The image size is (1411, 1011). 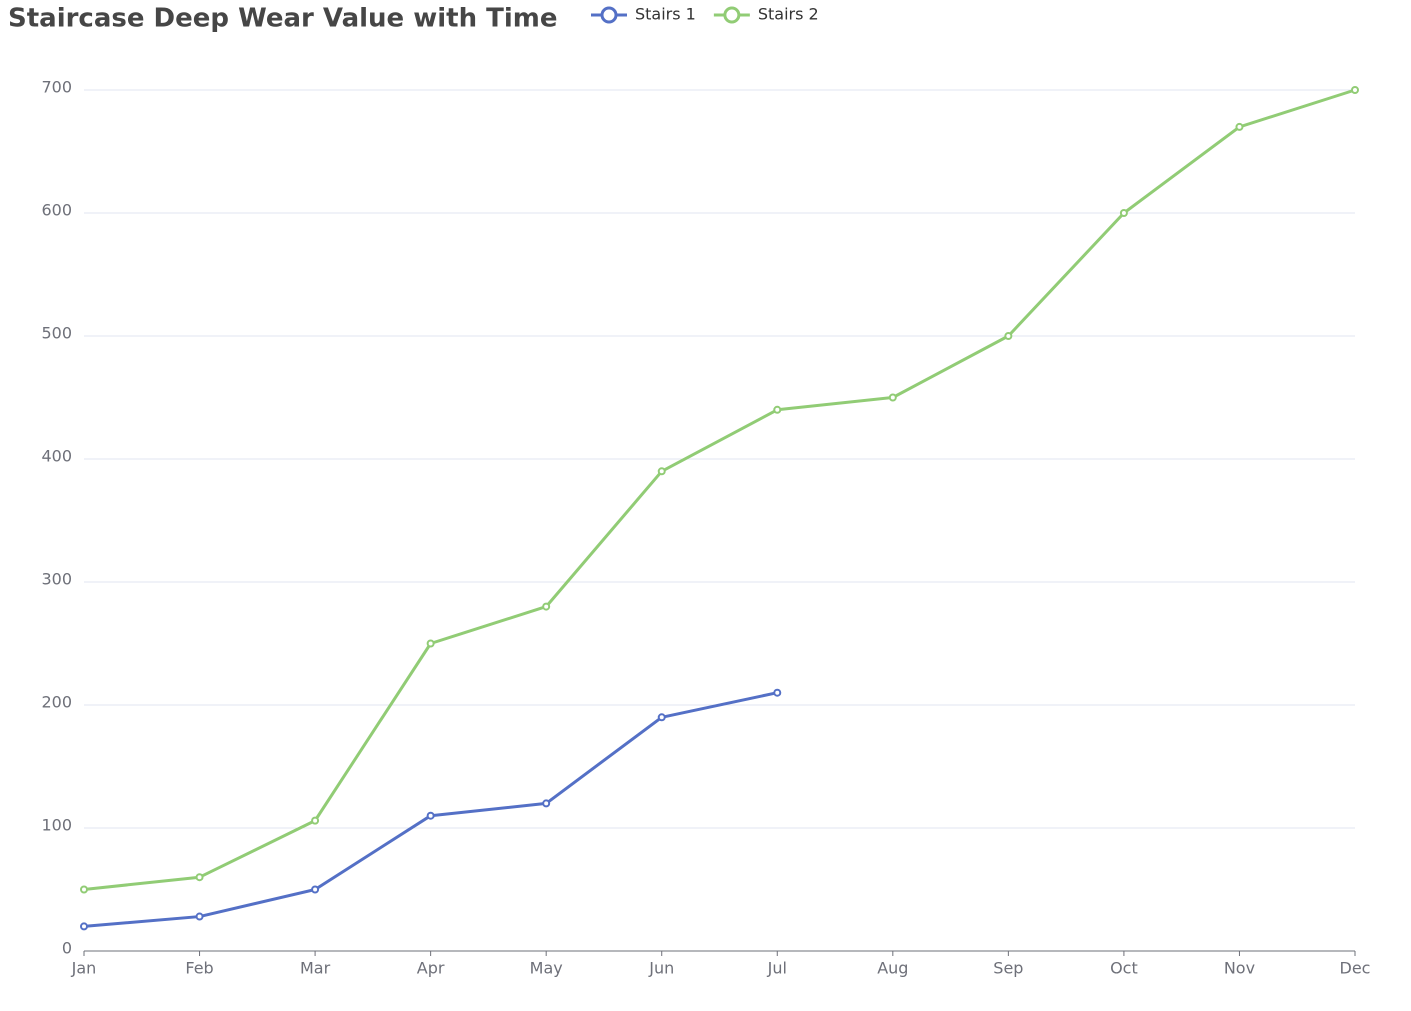 What do you see at coordinates (777, 968) in the screenshot?
I see `x-tick-label: Jul` at bounding box center [777, 968].